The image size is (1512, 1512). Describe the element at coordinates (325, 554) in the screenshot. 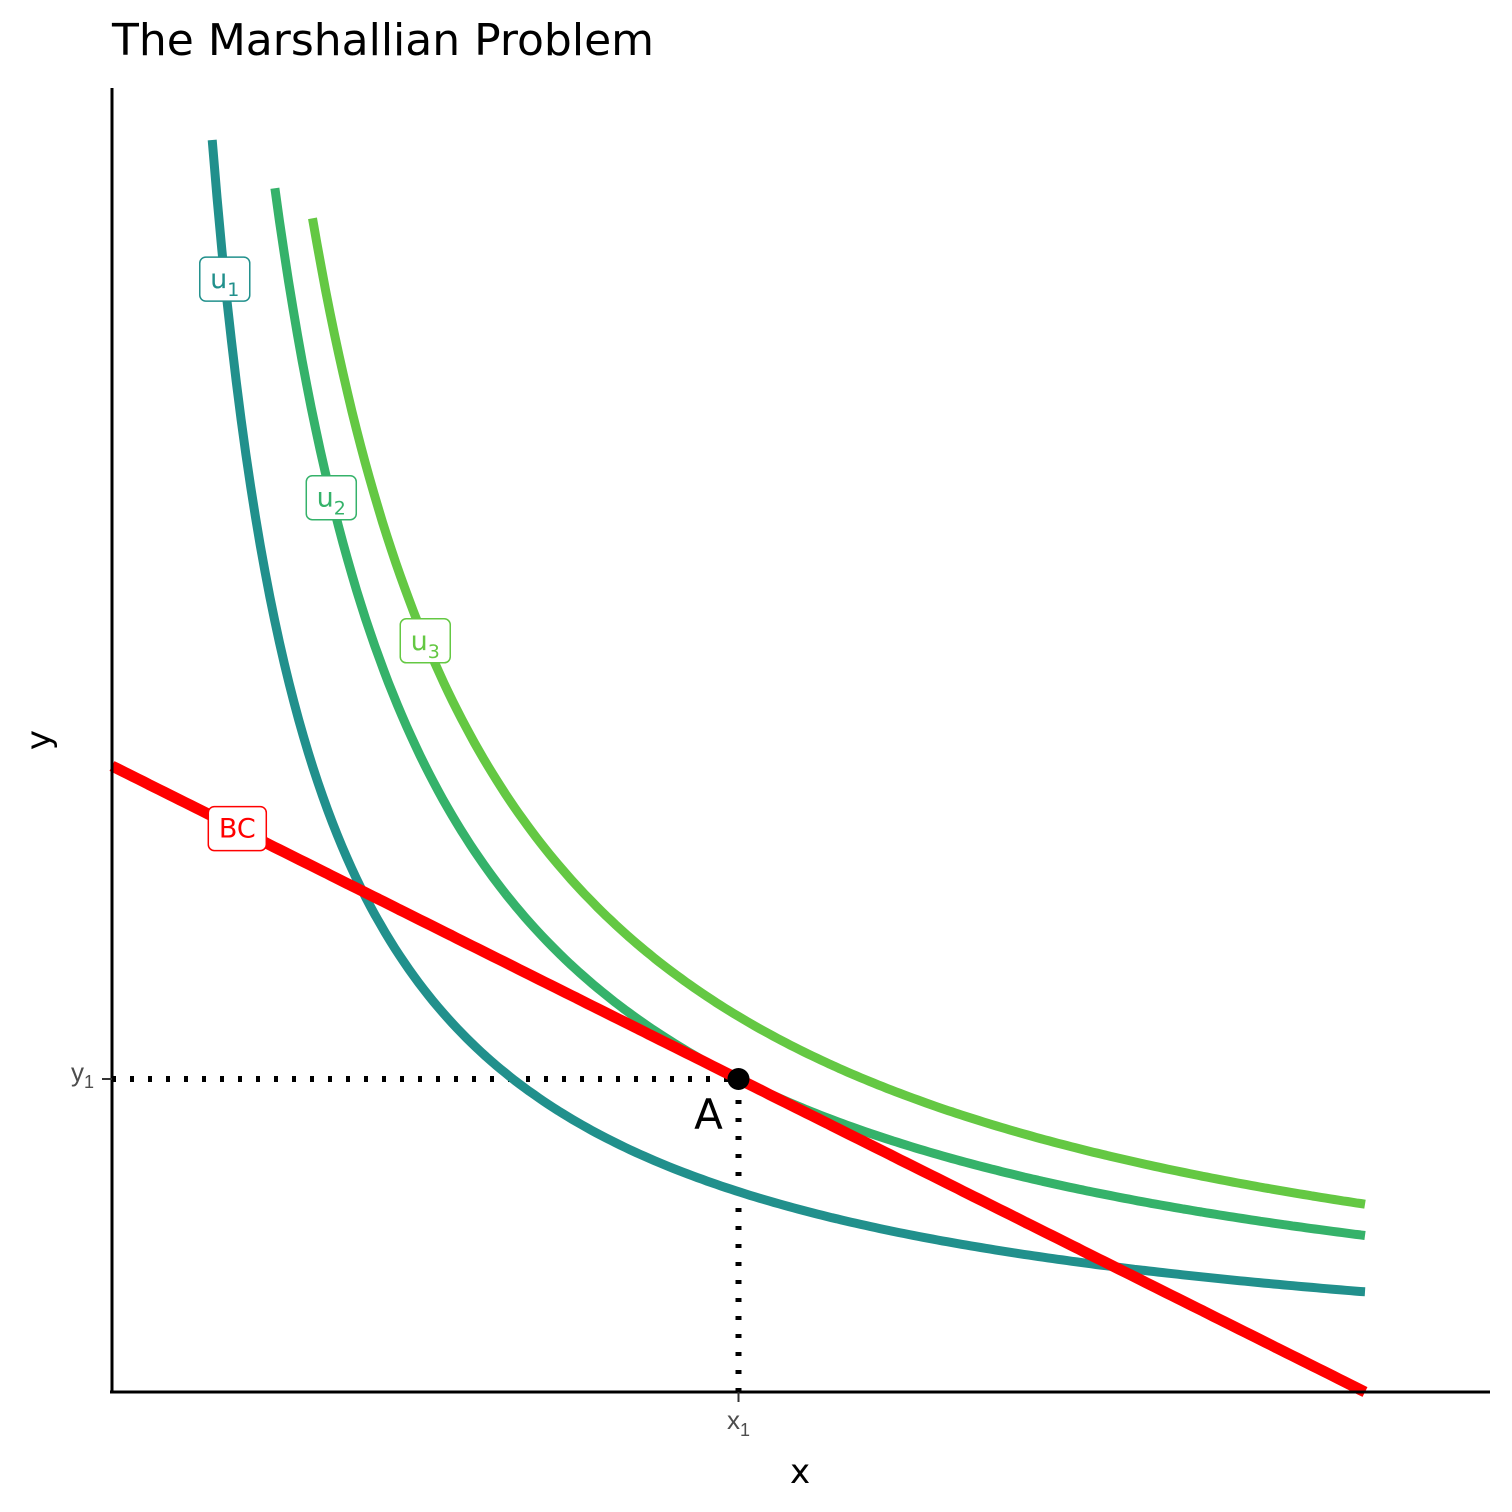

I see `series-labels: u1 u2 u3 BC` at that location.